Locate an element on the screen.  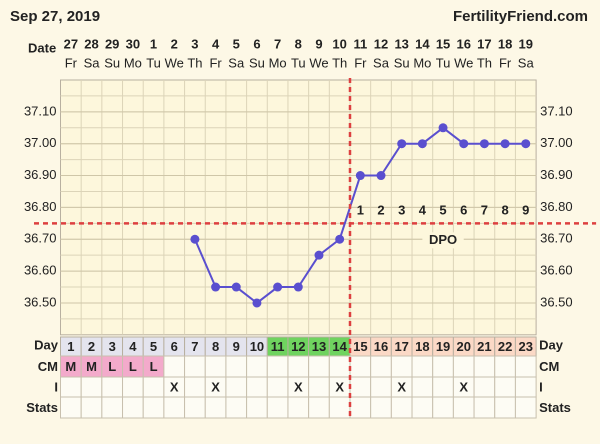
day-number: 16 is located at coordinates (381, 346).